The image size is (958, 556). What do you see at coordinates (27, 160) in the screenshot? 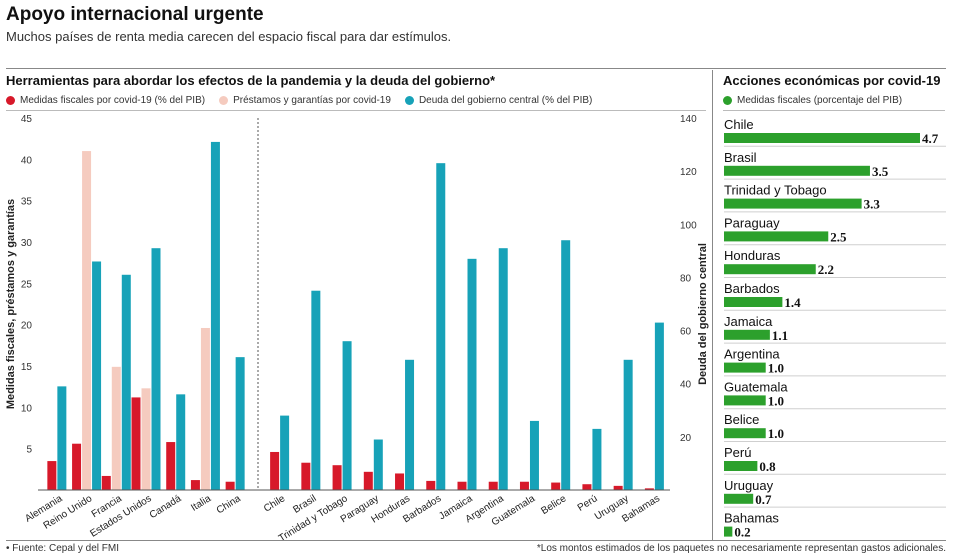
I see `y-tick-label: 40` at bounding box center [27, 160].